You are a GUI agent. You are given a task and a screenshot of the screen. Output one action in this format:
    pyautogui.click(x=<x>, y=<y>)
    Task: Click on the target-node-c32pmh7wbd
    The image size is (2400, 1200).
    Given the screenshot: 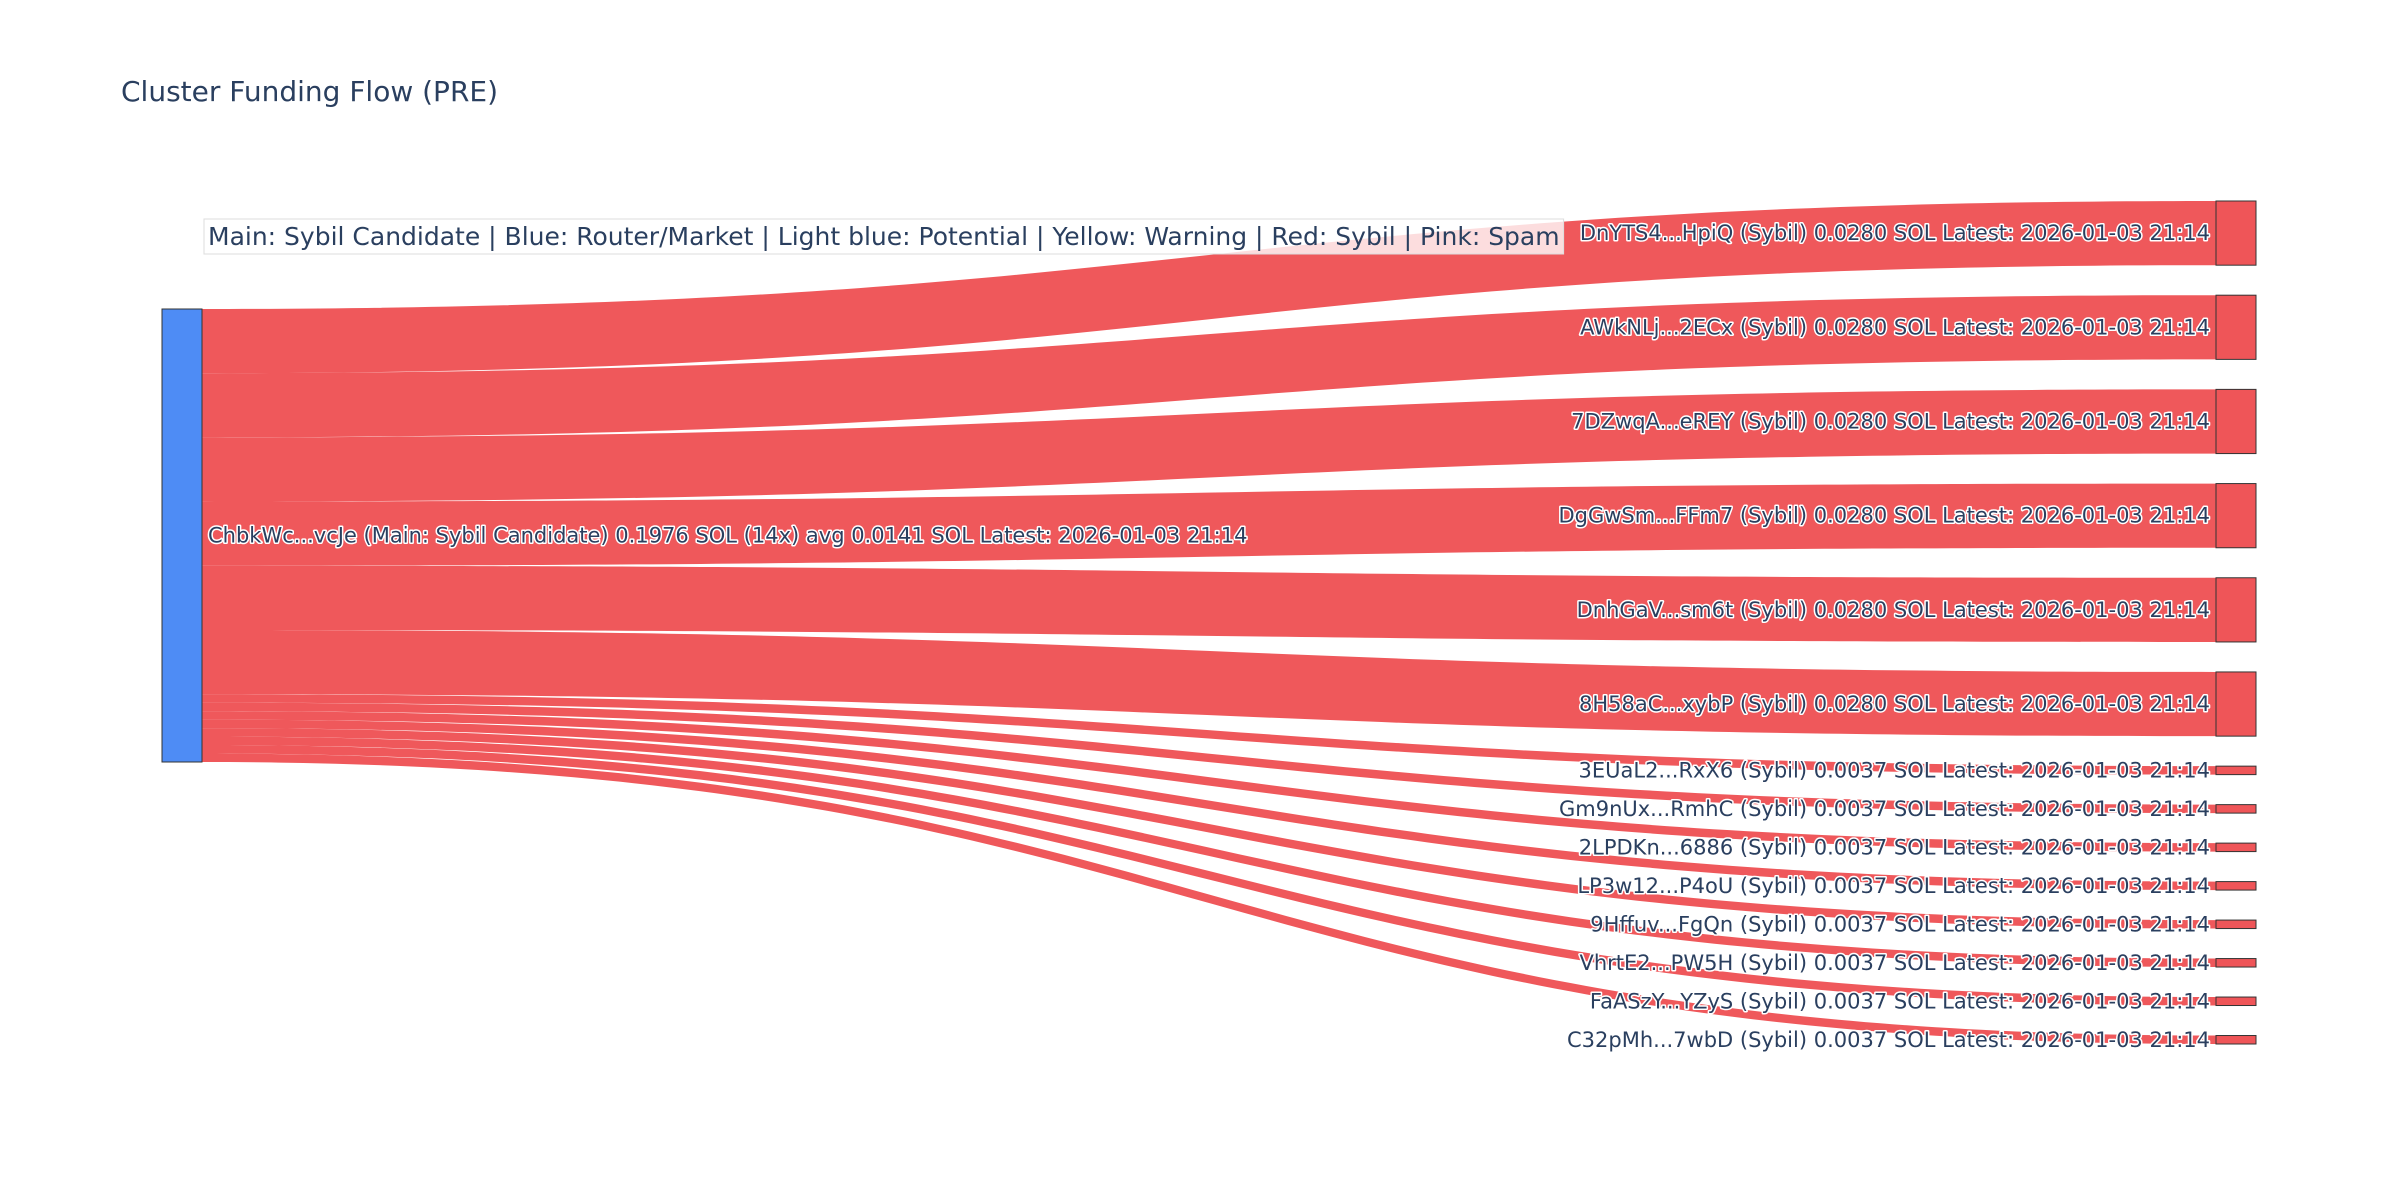 What is the action you would take?
    pyautogui.click(x=2236, y=1040)
    